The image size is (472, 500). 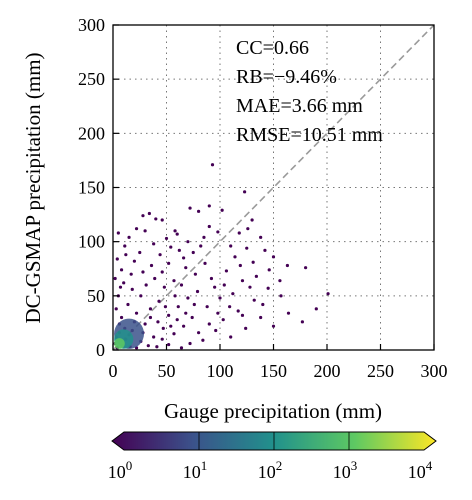 What do you see at coordinates (272, 456) in the screenshot?
I see `colorbar: 10⁰ 10¹ 10² 10³ 10⁴` at bounding box center [272, 456].